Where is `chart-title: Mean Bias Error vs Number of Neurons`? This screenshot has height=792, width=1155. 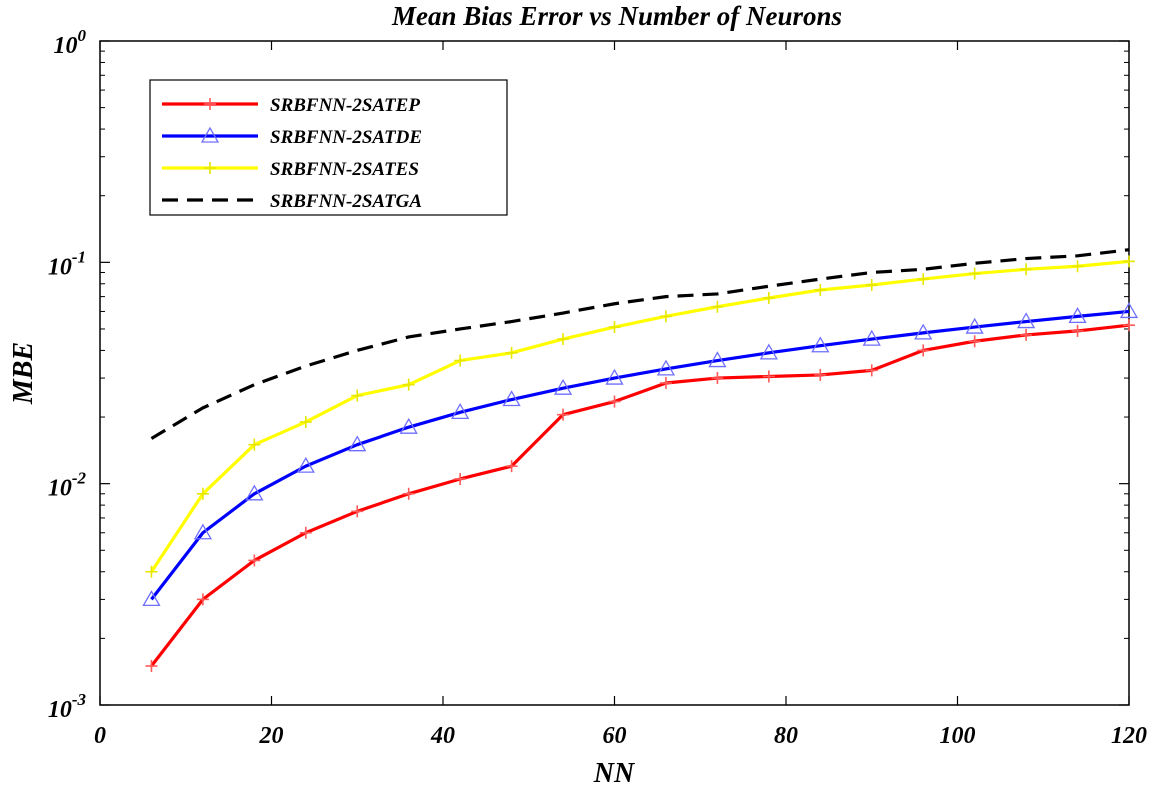 chart-title: Mean Bias Error vs Number of Neurons is located at coordinates (616, 16).